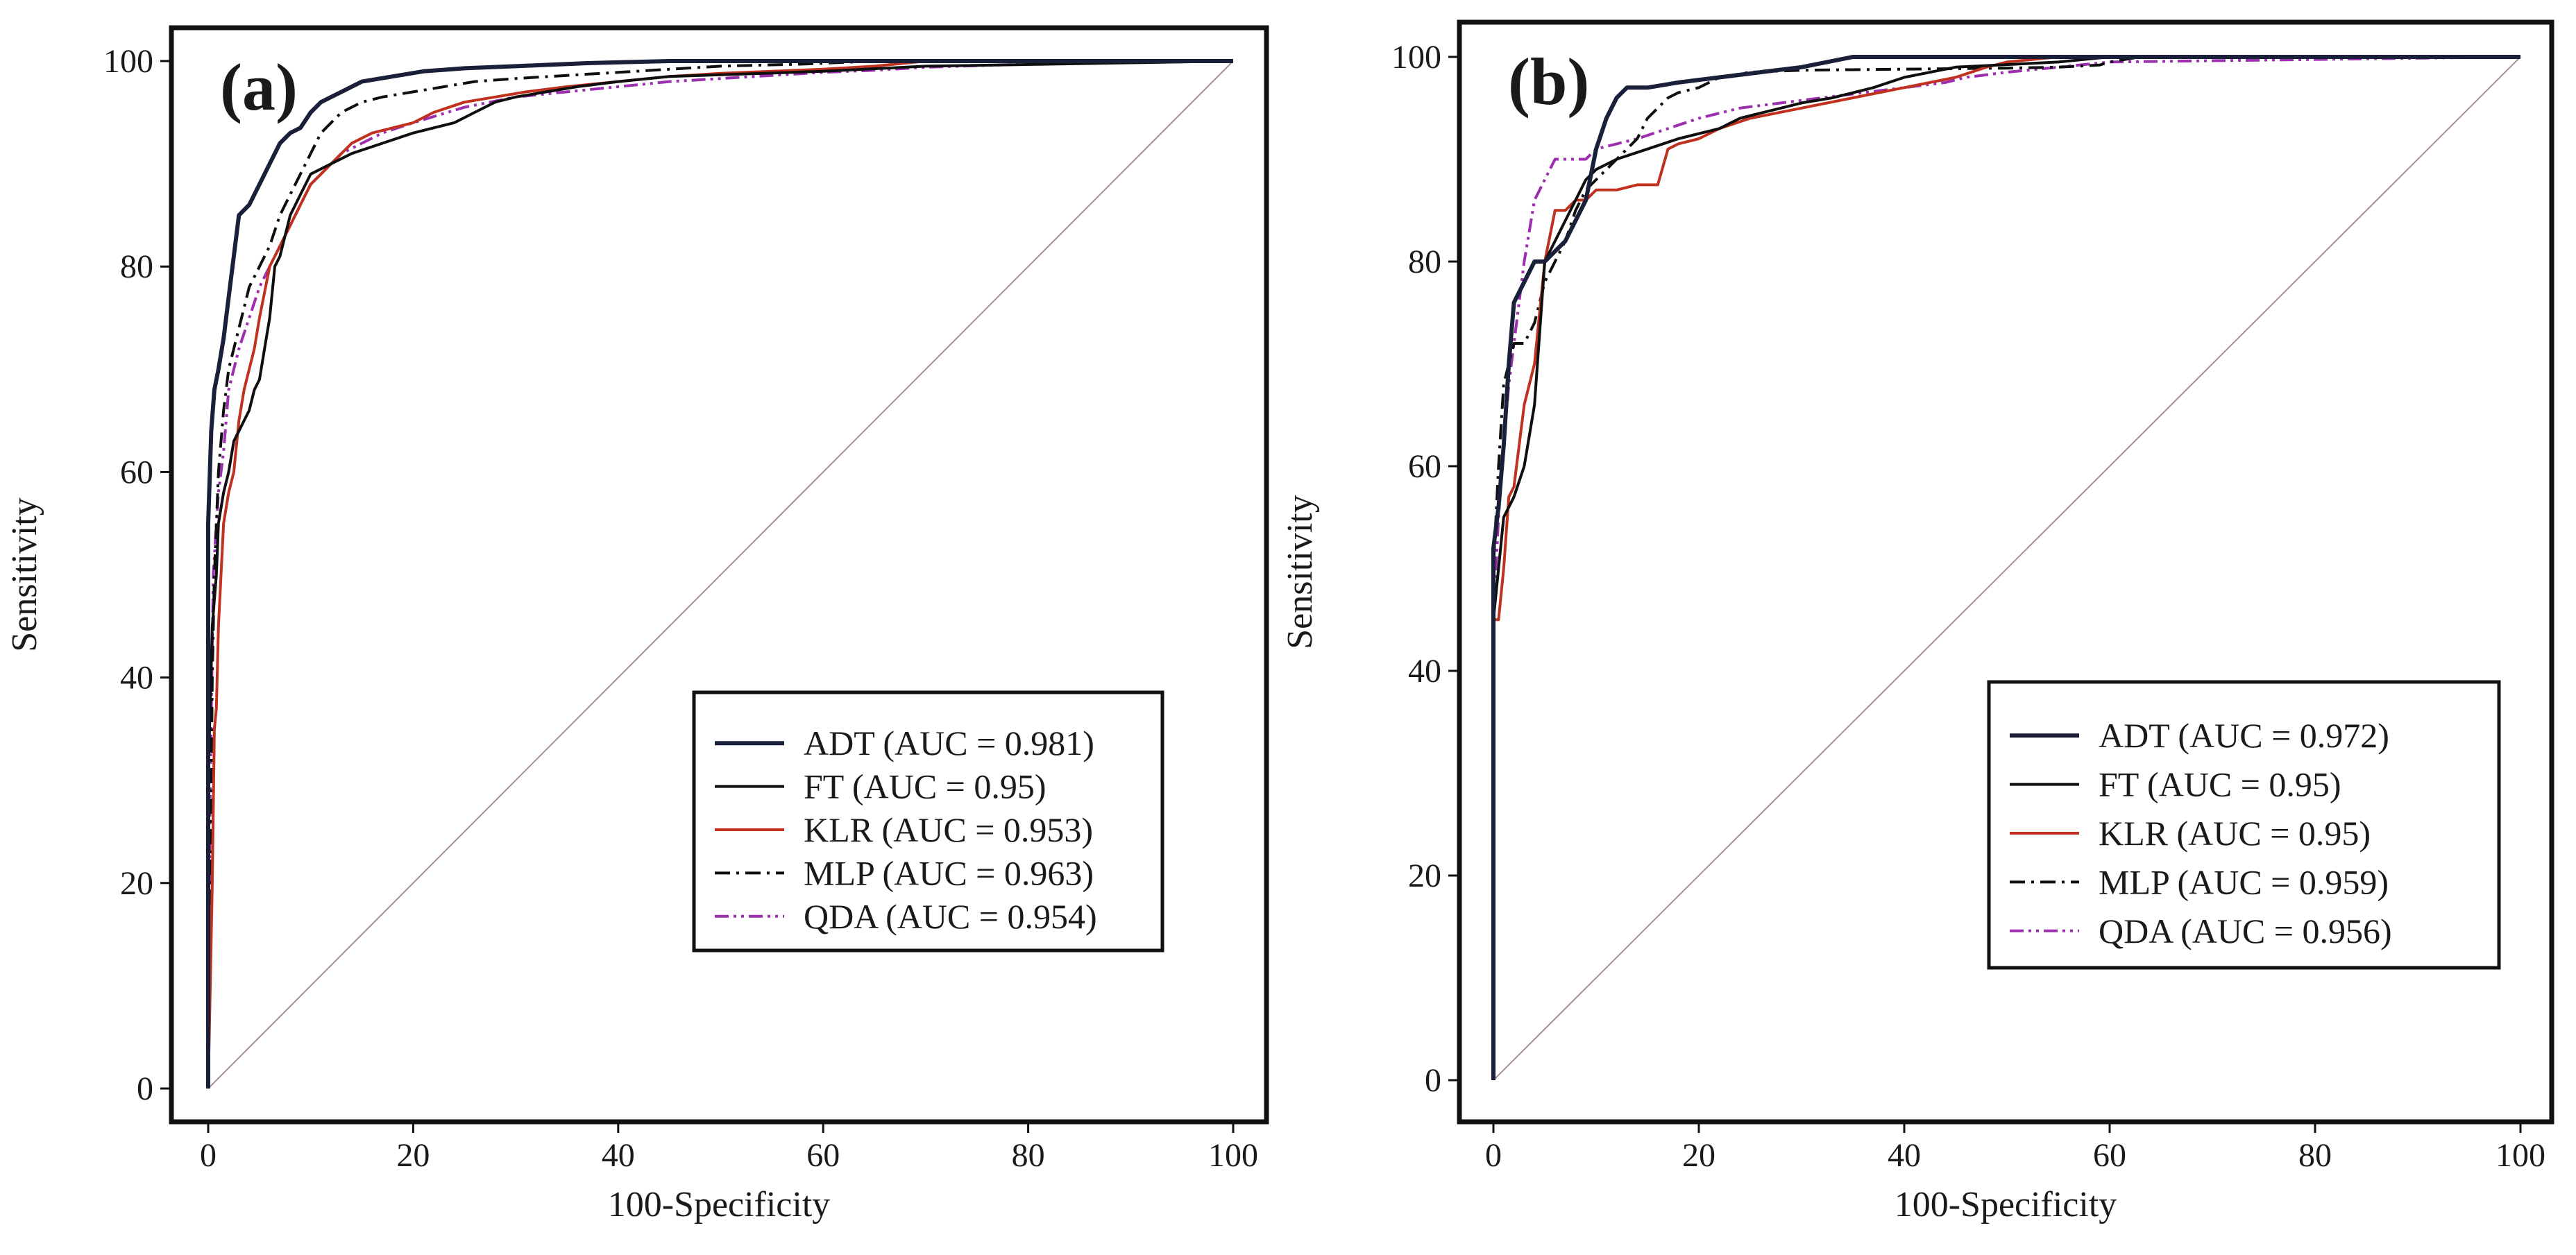  I want to click on legend-label-adt: ADT (AUC = 0.972), so click(2244, 735).